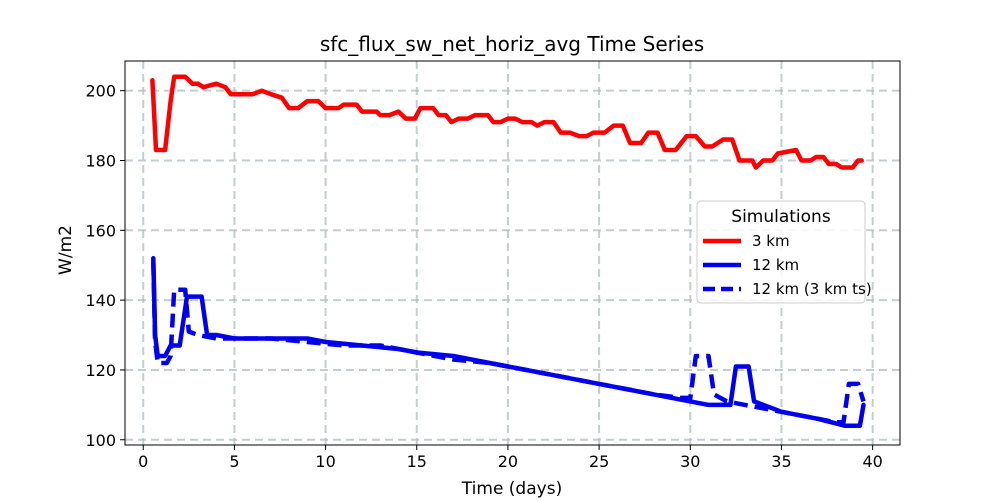 The height and width of the screenshot is (500, 1000). What do you see at coordinates (325, 461) in the screenshot?
I see `x-tick-label: 10` at bounding box center [325, 461].